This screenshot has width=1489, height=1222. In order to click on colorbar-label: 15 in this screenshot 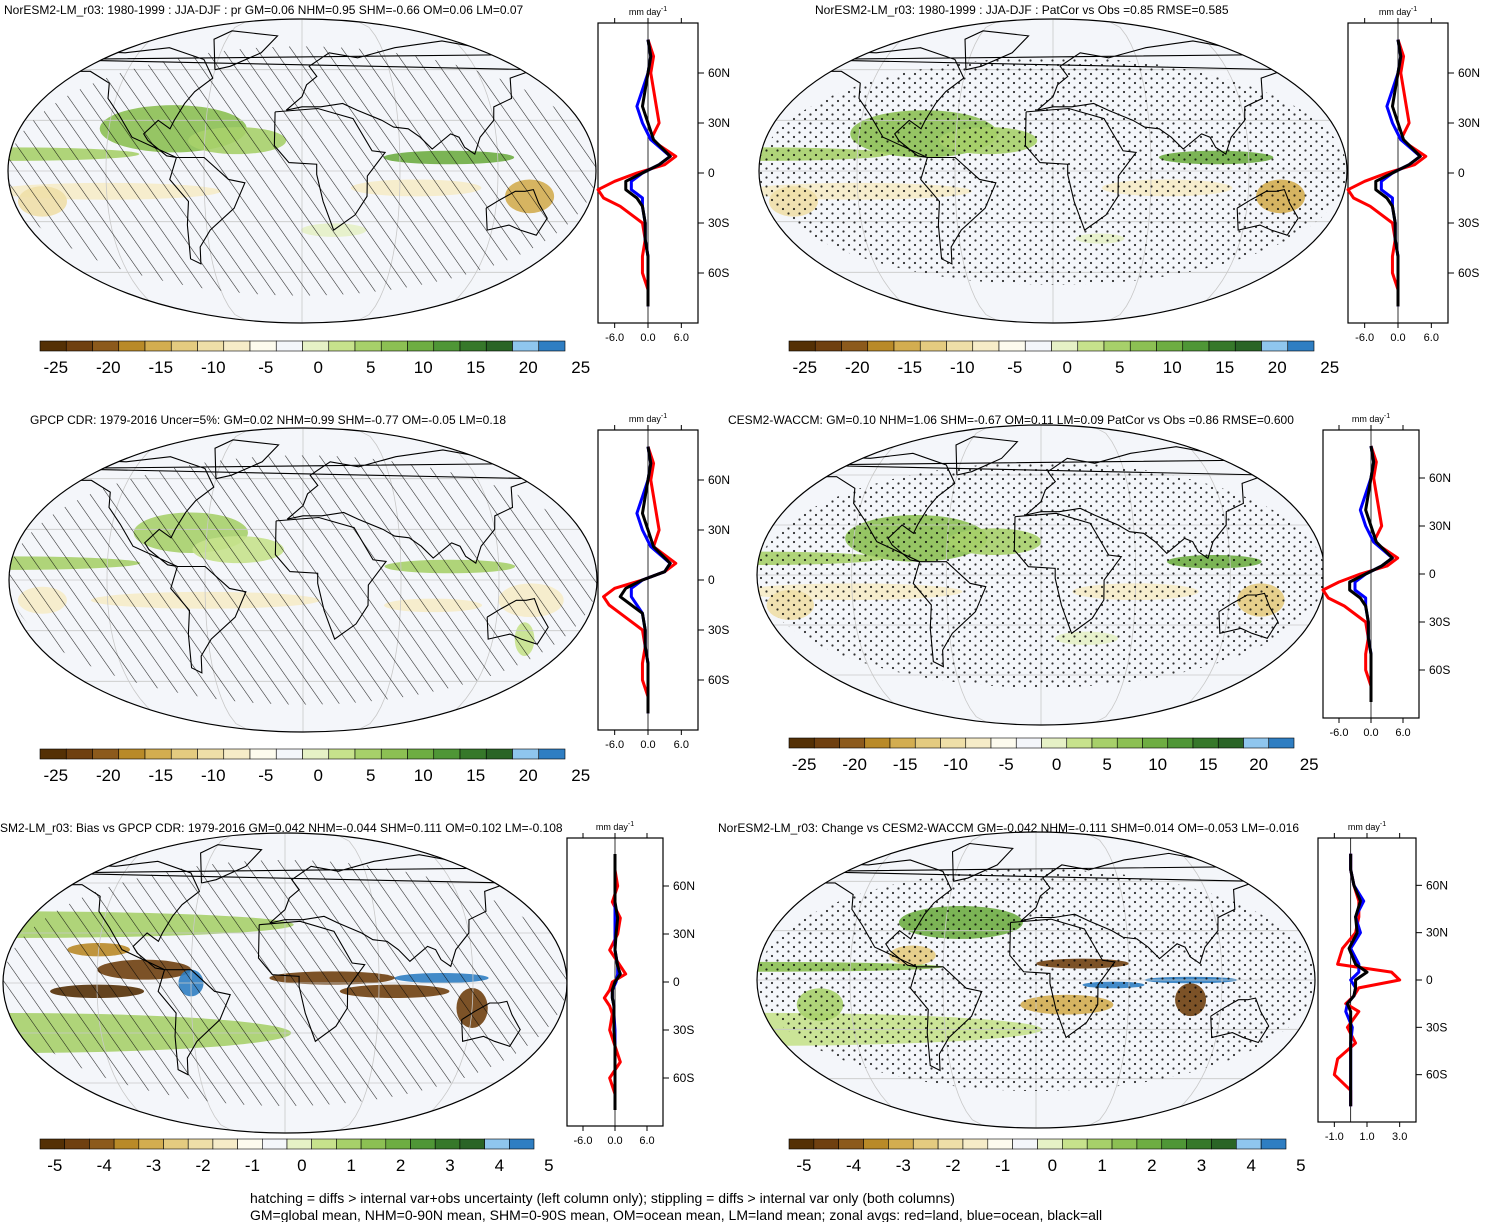, I will do `click(1208, 764)`.